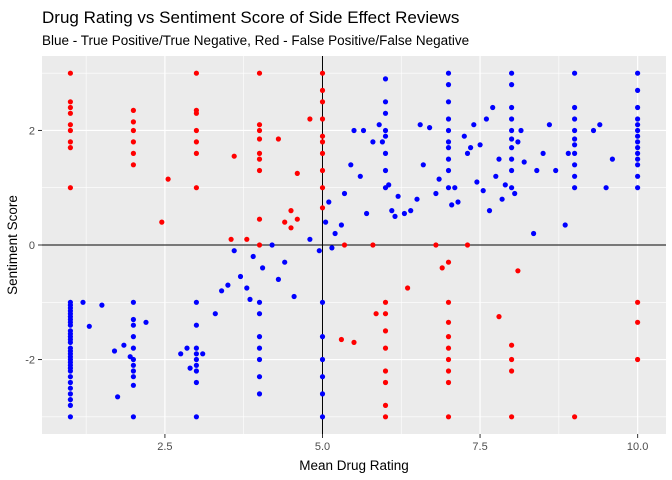 Image resolution: width=672 pixels, height=480 pixels. What do you see at coordinates (402, 443) in the screenshot?
I see `x-axis-ticks: 2.5 5.0 7.5 10.0` at bounding box center [402, 443].